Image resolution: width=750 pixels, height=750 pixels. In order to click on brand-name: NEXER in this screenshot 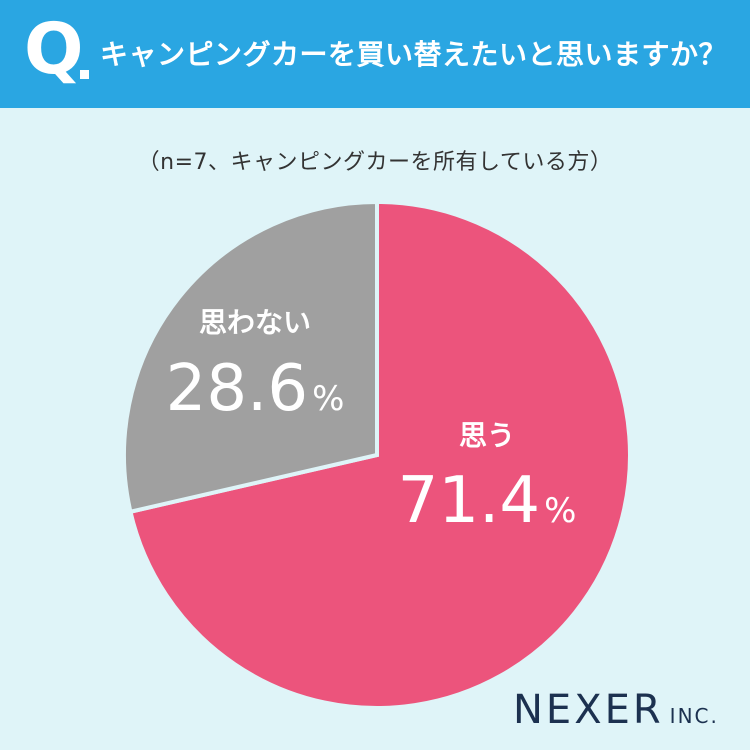, I will do `click(588, 710)`.